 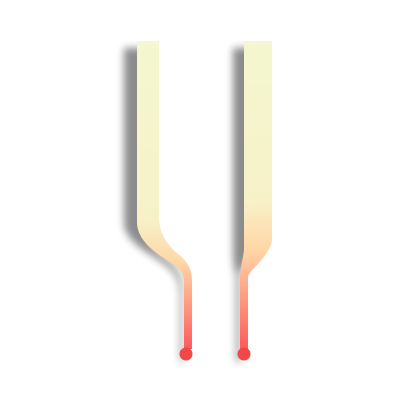 What do you see at coordinates (244, 354) in the screenshot?
I see `right-pin-head` at bounding box center [244, 354].